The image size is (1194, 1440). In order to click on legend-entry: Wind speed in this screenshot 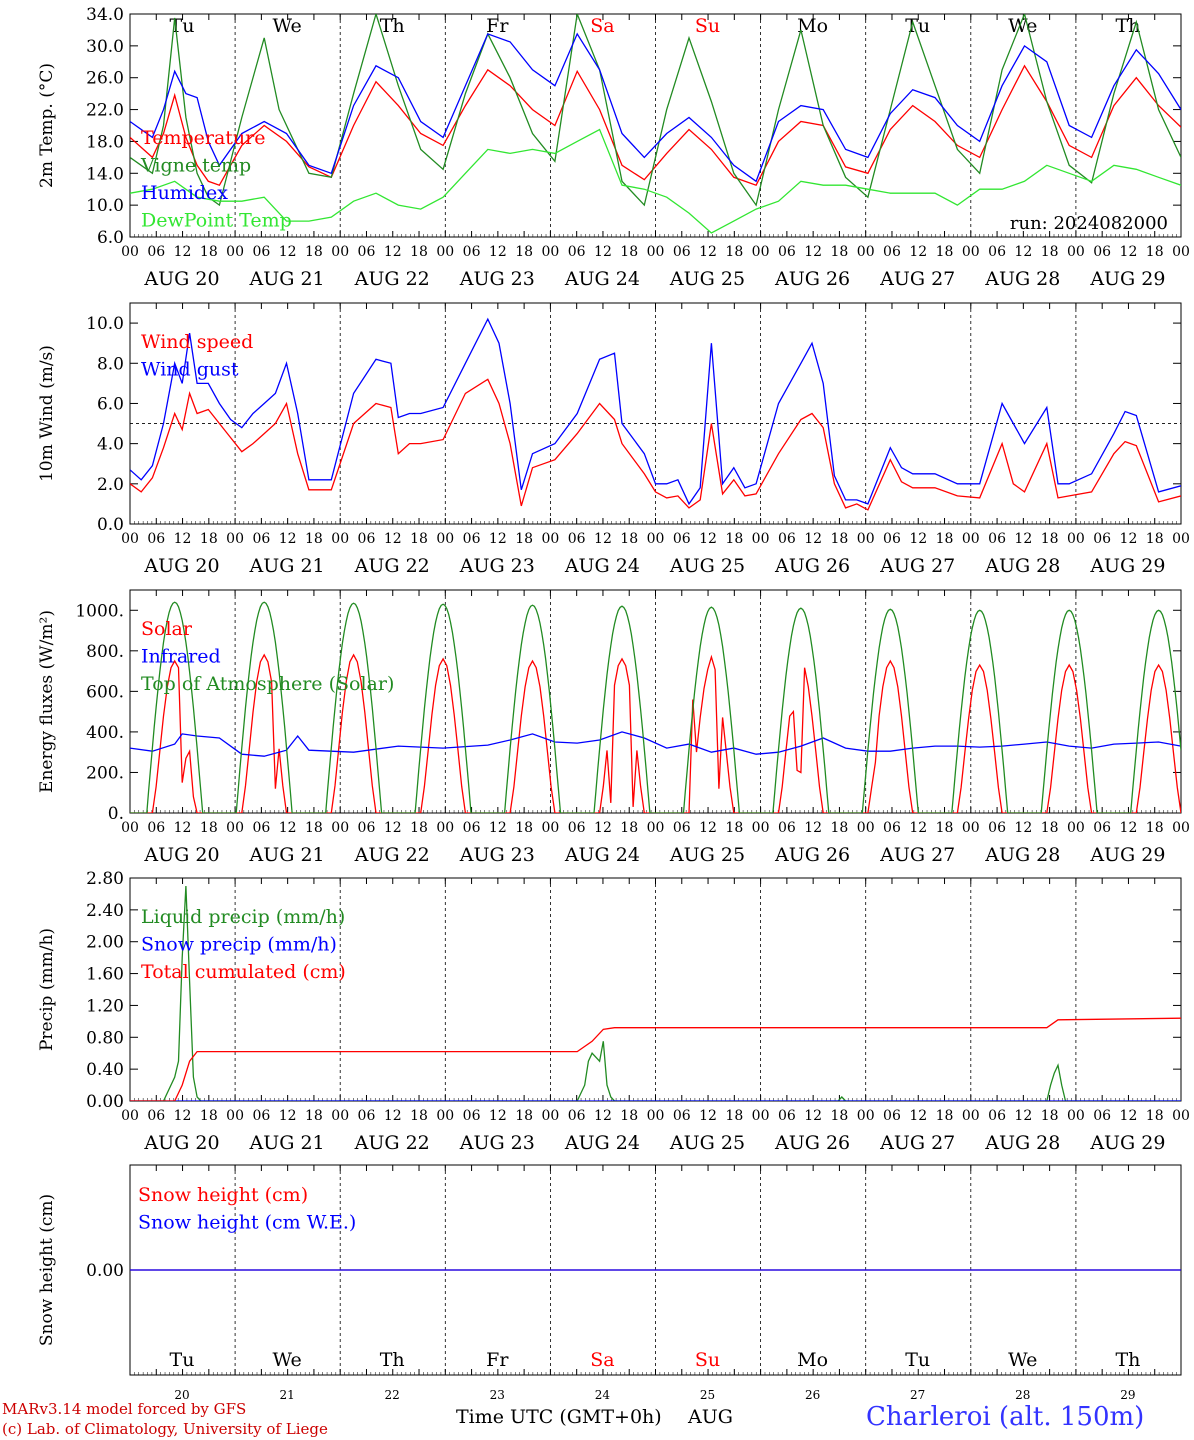, I will do `click(197, 342)`.